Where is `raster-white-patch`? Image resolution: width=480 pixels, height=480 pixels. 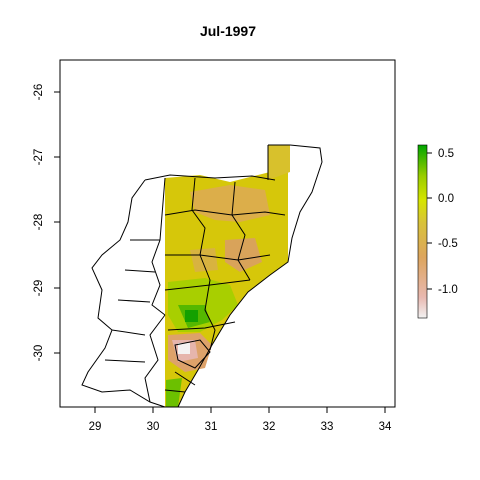 raster-white-patch is located at coordinates (184, 348).